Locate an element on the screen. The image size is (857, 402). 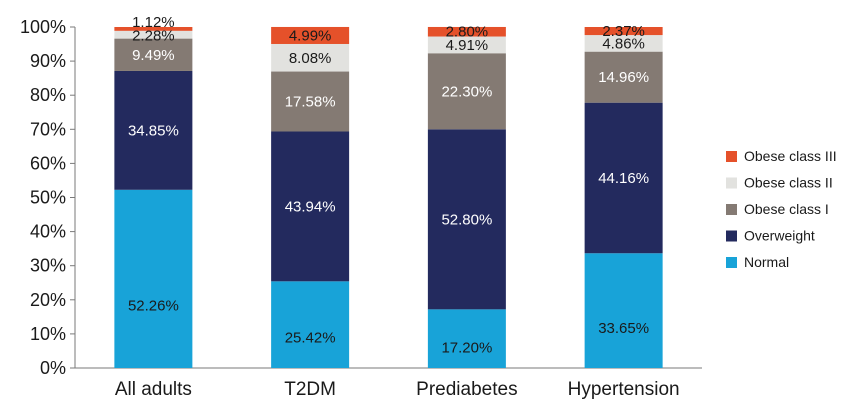
data-label: 8.08% is located at coordinates (310, 58).